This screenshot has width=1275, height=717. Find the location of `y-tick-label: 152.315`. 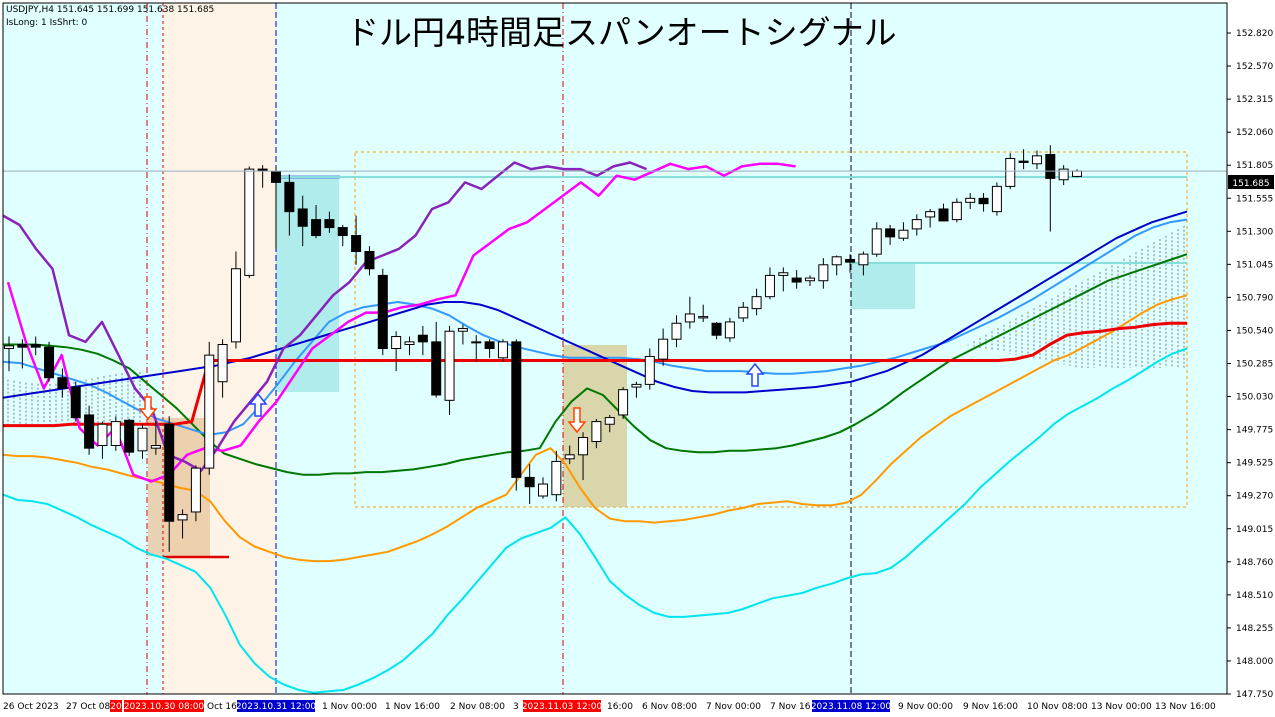

y-tick-label: 152.315 is located at coordinates (1254, 100).